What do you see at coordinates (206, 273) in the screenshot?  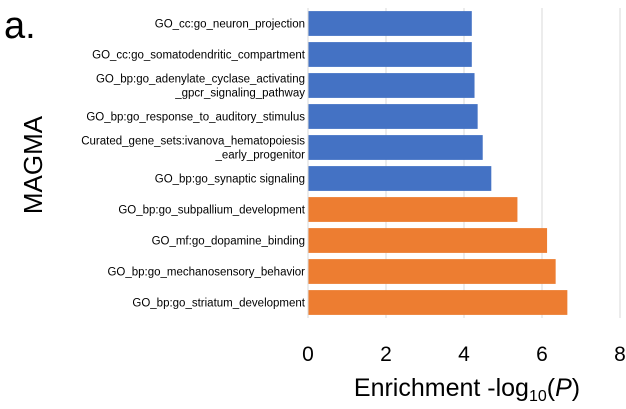 I see `category-label: GO_bp:go_mechanosensory_behavior` at bounding box center [206, 273].